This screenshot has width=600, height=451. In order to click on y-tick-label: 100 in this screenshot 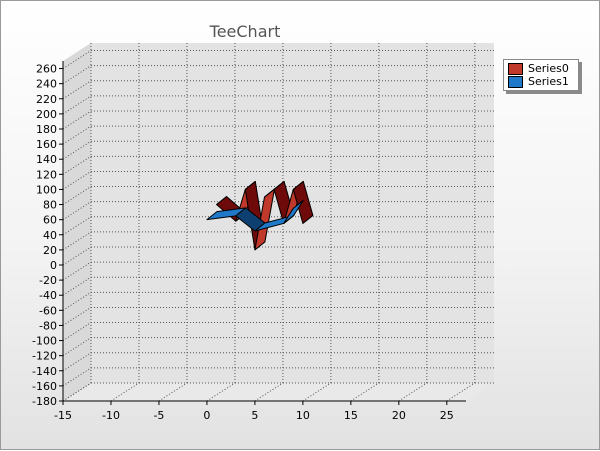, I will do `click(46, 189)`.